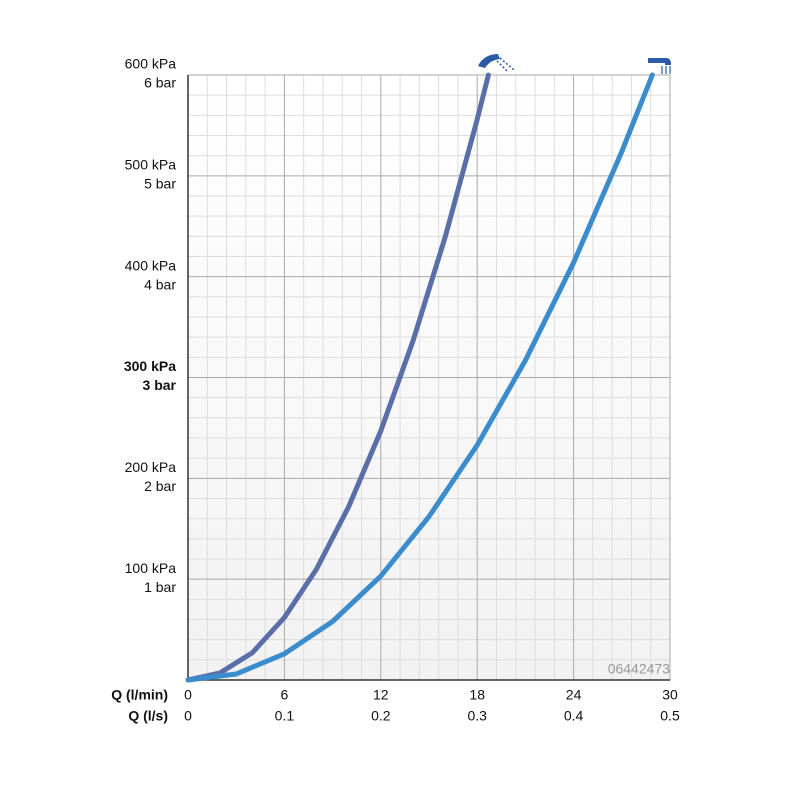 This screenshot has height=800, width=800. Describe the element at coordinates (139, 695) in the screenshot. I see `x-axis-label: Q (l/min)` at that location.